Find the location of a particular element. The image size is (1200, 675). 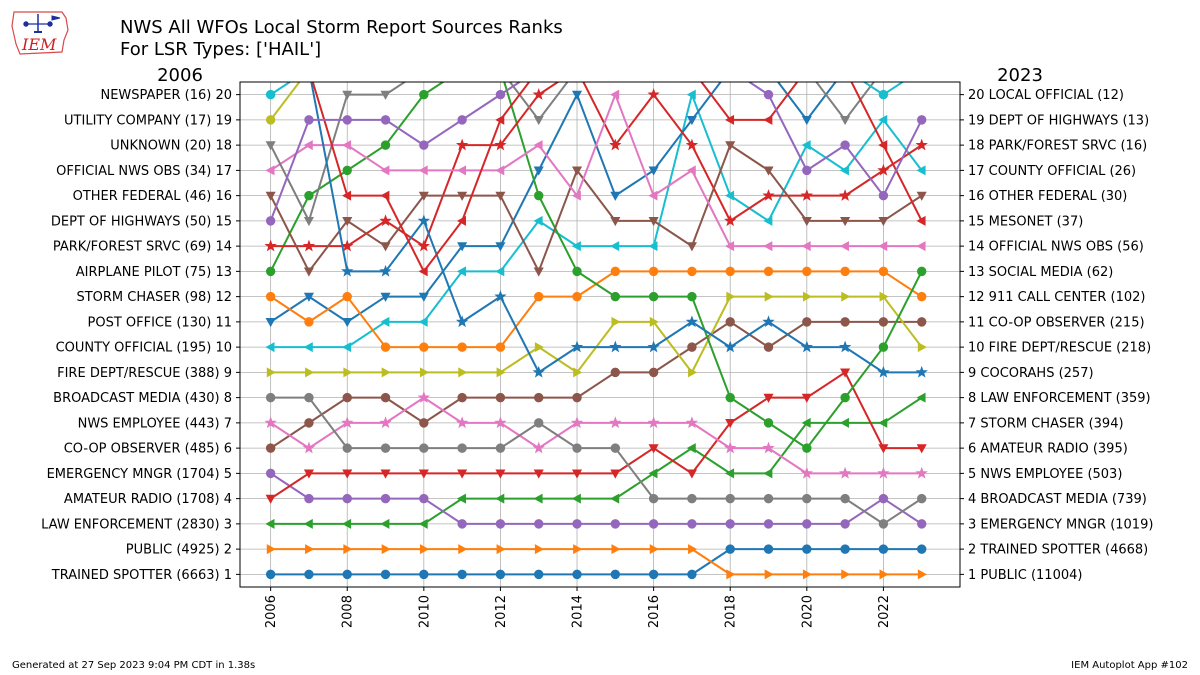

right-rank-label: 3 EMERGENCY MNGR (1019) is located at coordinates (1060, 524).